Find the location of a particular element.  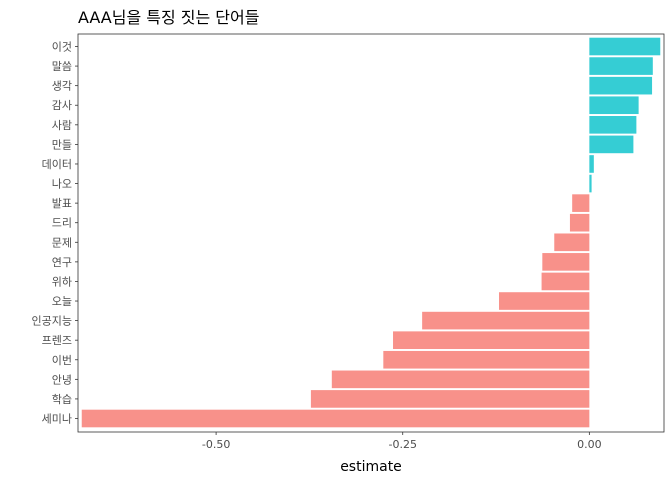

bar-프렌즈 is located at coordinates (491, 340).